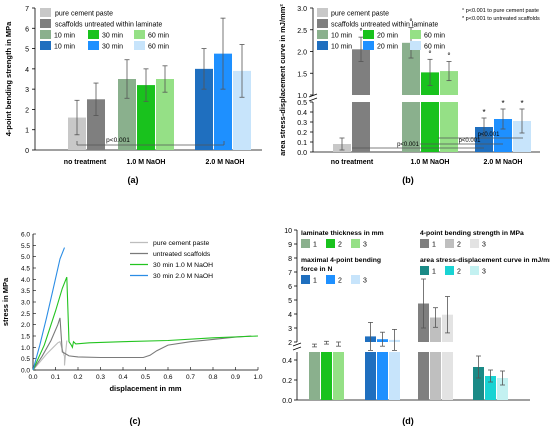  Describe the element at coordinates (502, 103) in the screenshot. I see `significance-mark: *` at that location.